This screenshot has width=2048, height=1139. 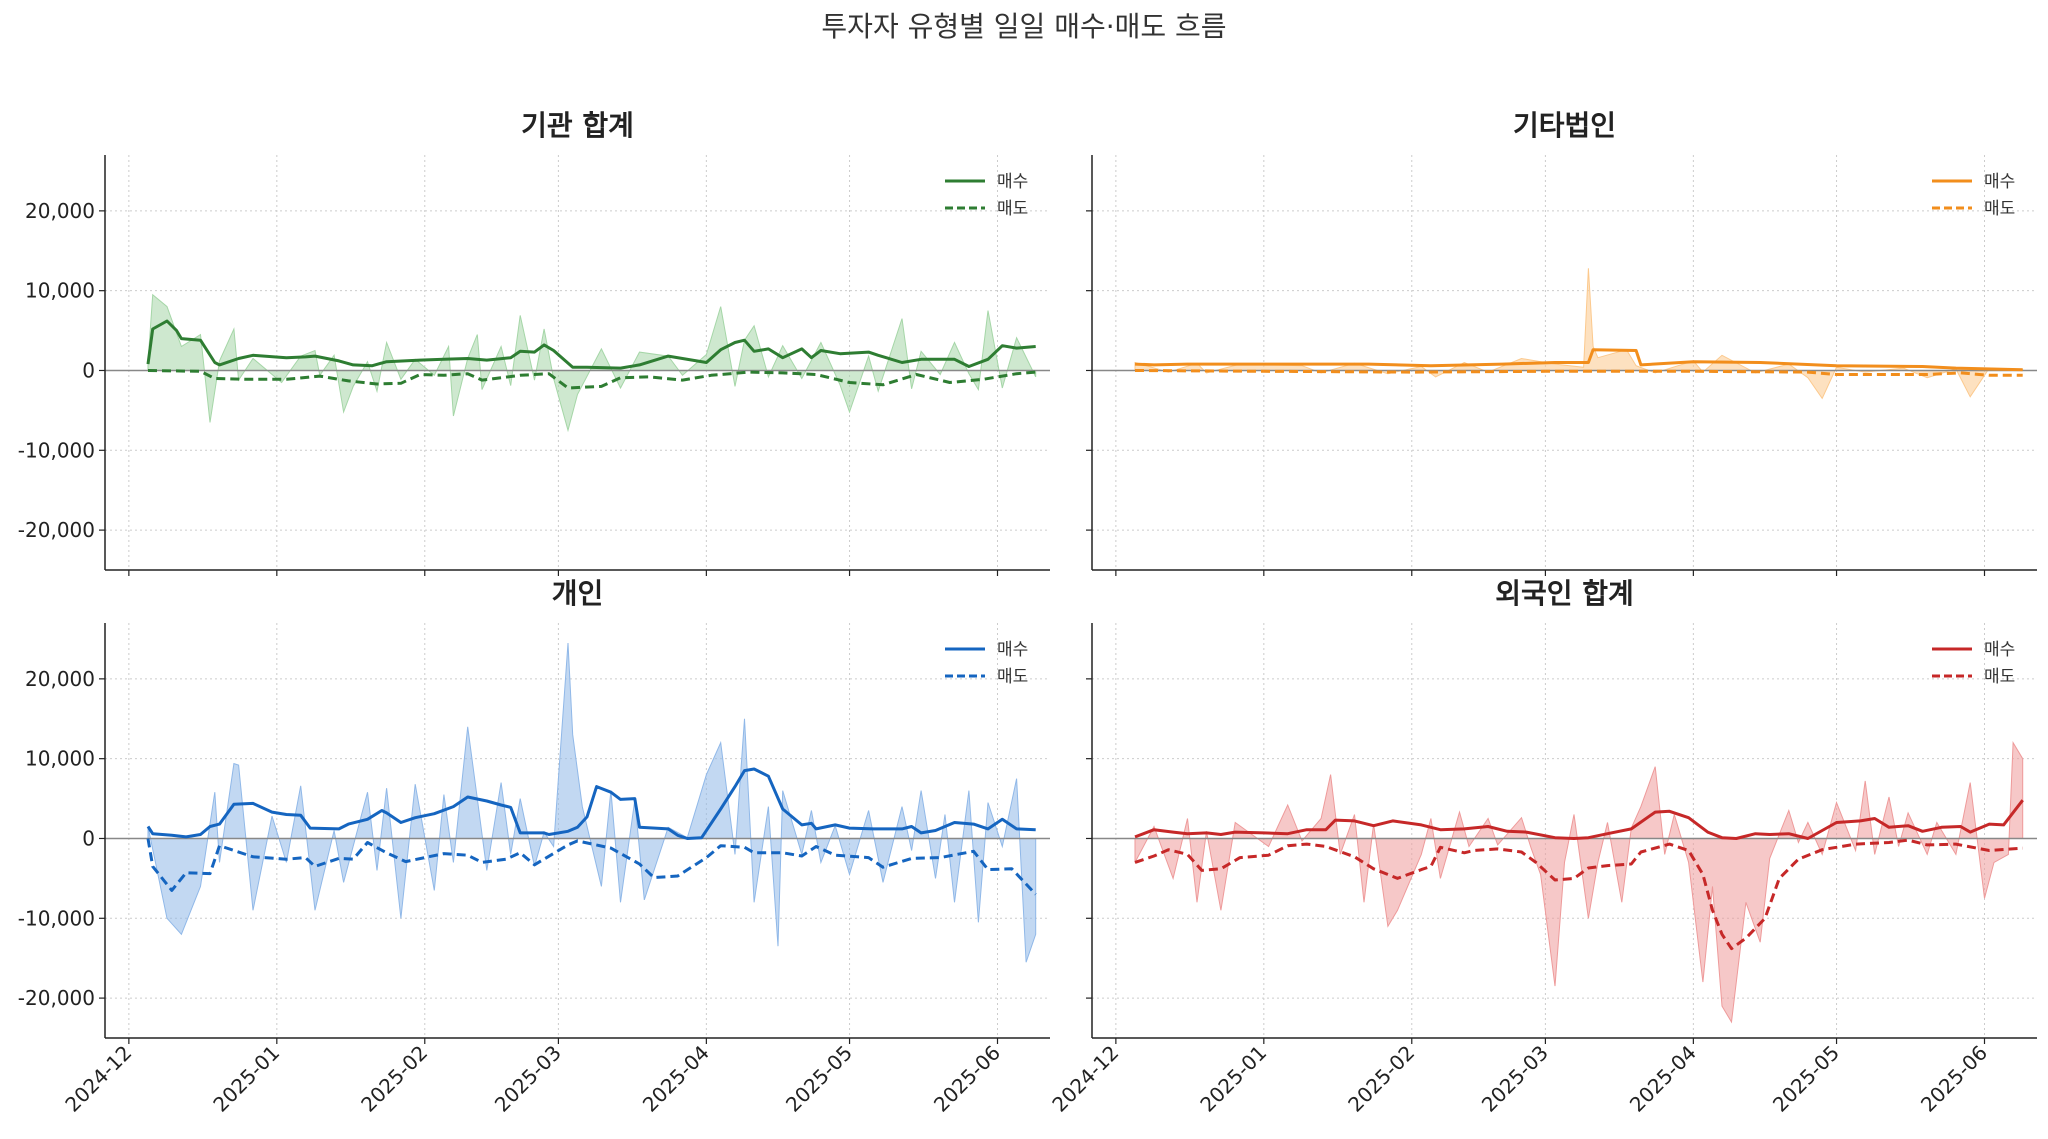 What do you see at coordinates (578, 593) in the screenshot?
I see `panel-title: 개인` at bounding box center [578, 593].